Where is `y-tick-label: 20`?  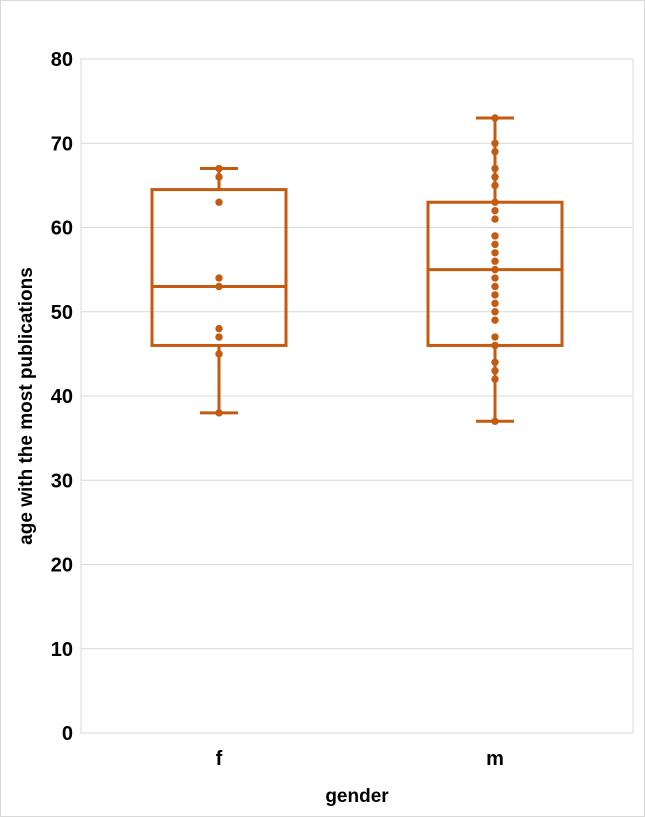
y-tick-label: 20 is located at coordinates (62, 566).